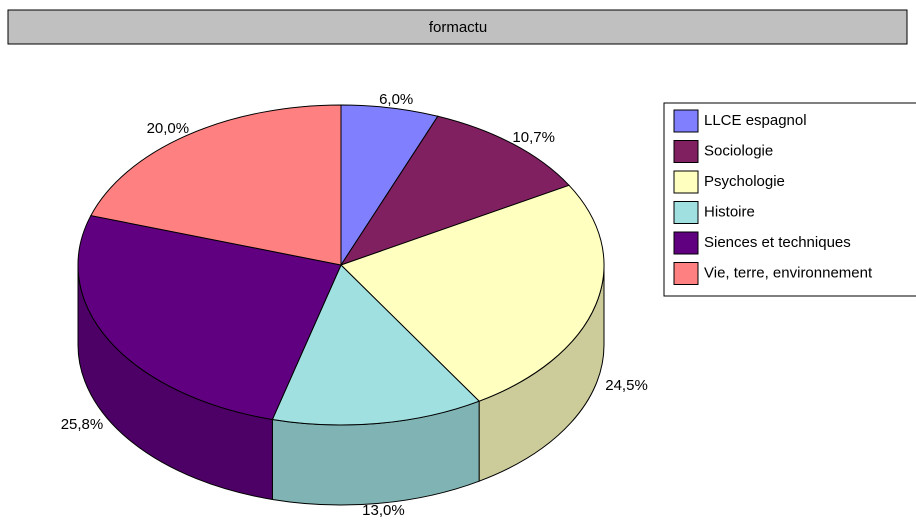 This screenshot has width=916, height=524. What do you see at coordinates (789, 199) in the screenshot?
I see `legend-box` at bounding box center [789, 199].